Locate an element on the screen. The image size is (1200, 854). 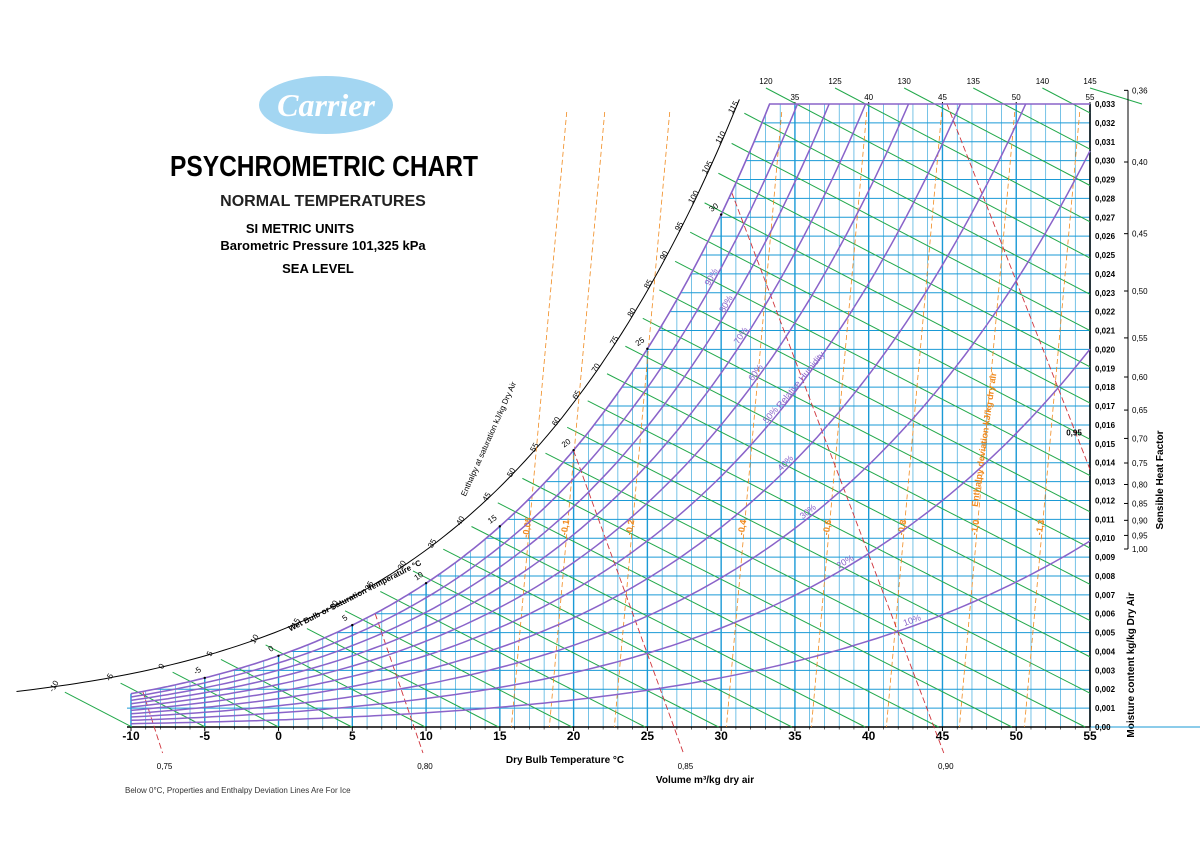
shf-tick-label: 0,36 is located at coordinates (1140, 90).